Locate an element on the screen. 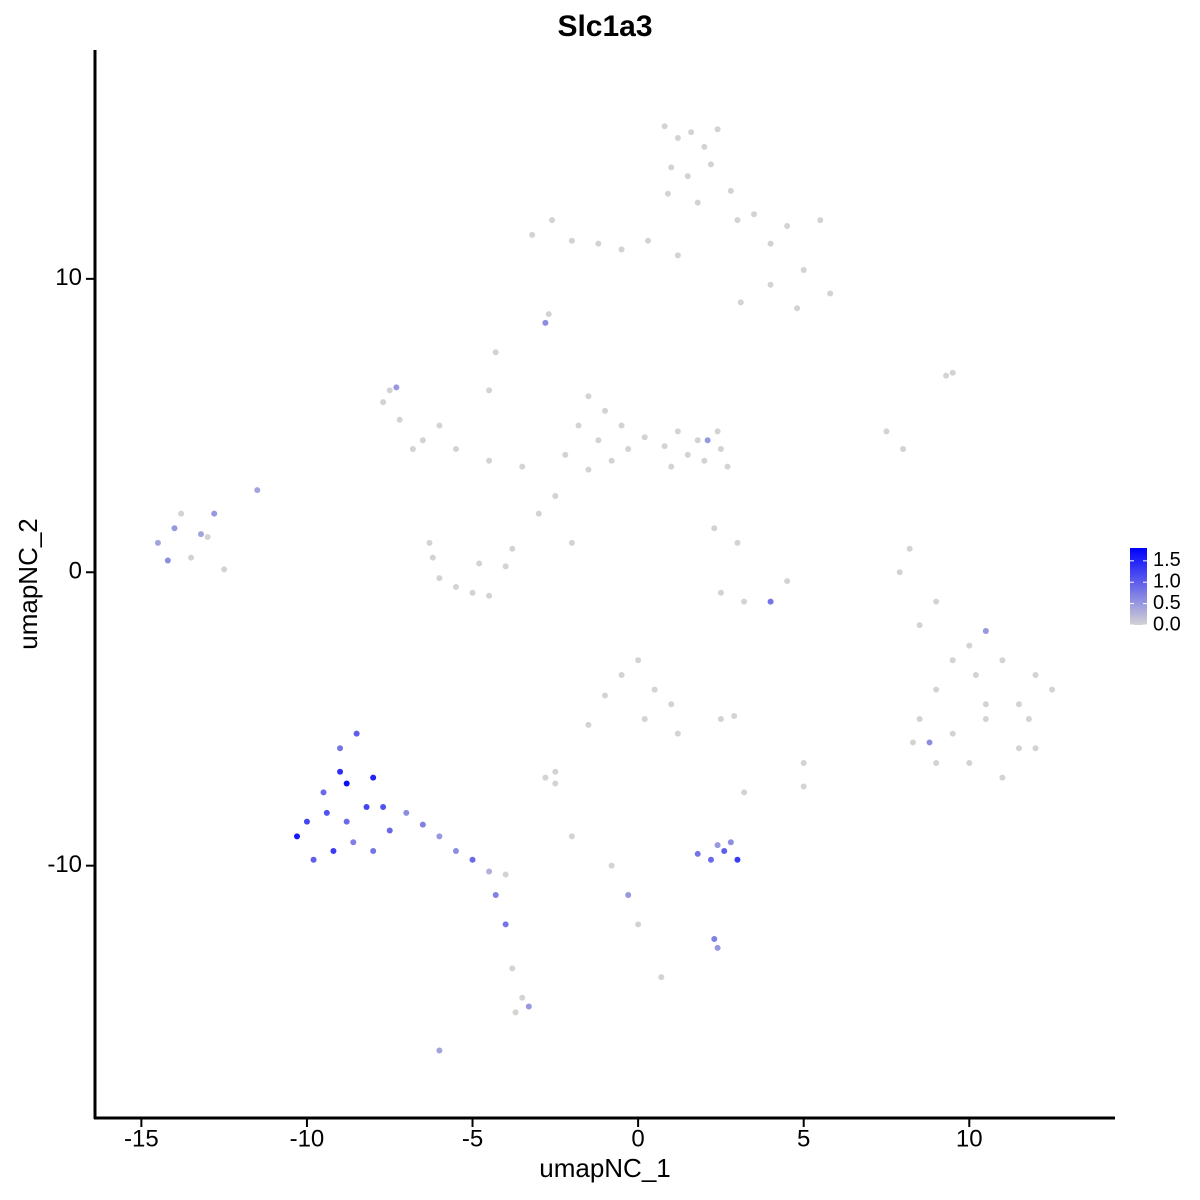 The width and height of the screenshot is (1200, 1200). colorbar-label: 1.0 is located at coordinates (1167, 582).